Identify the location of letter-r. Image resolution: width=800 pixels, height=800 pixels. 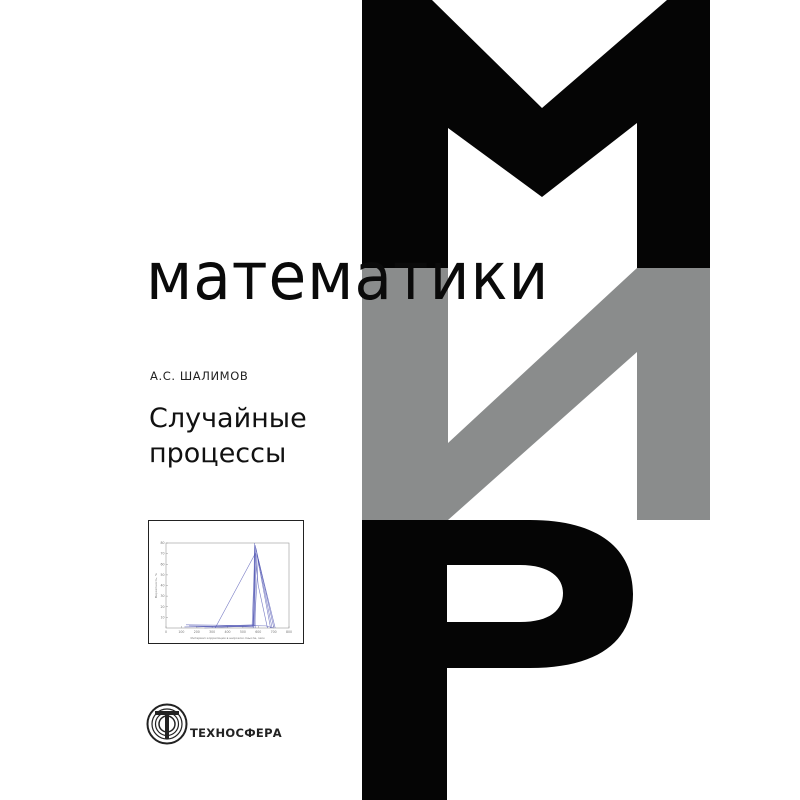
(497, 660).